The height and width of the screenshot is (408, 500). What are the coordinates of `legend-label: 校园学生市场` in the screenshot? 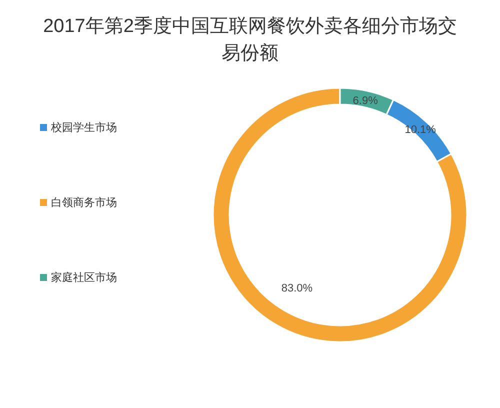 It's located at (83, 127).